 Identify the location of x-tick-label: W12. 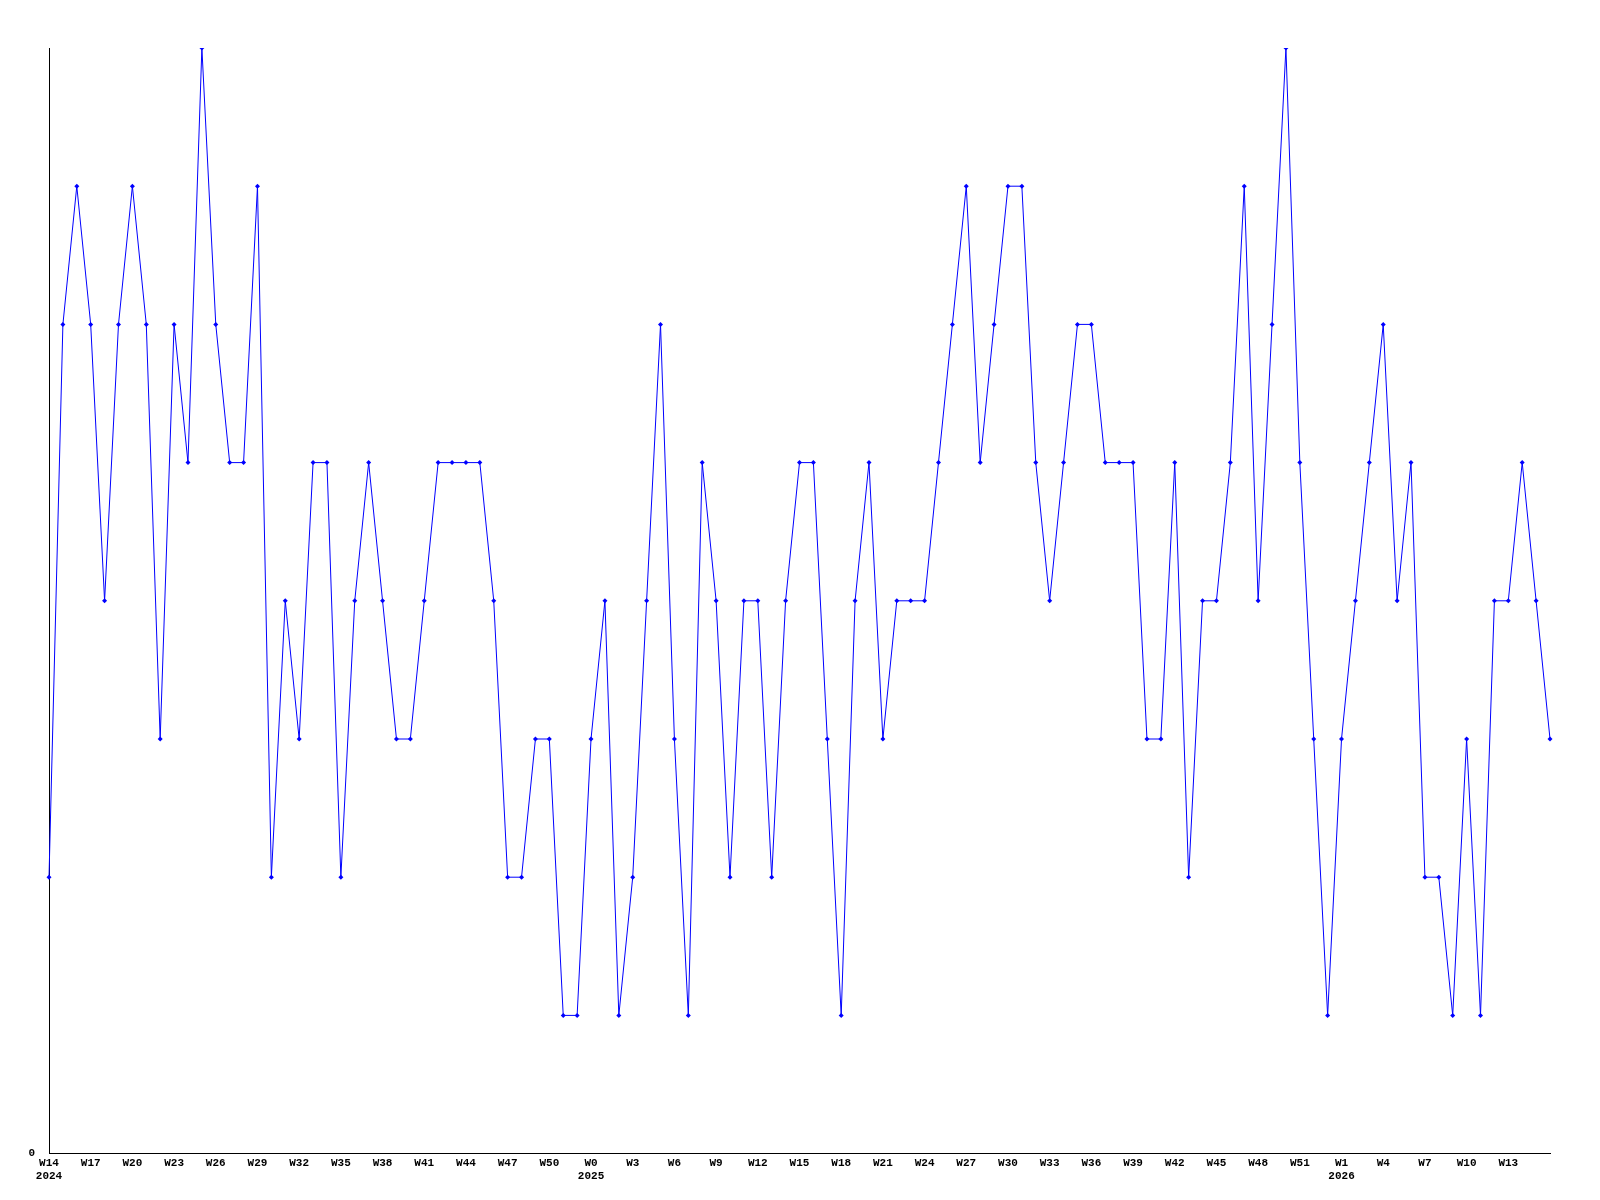
(757, 1162).